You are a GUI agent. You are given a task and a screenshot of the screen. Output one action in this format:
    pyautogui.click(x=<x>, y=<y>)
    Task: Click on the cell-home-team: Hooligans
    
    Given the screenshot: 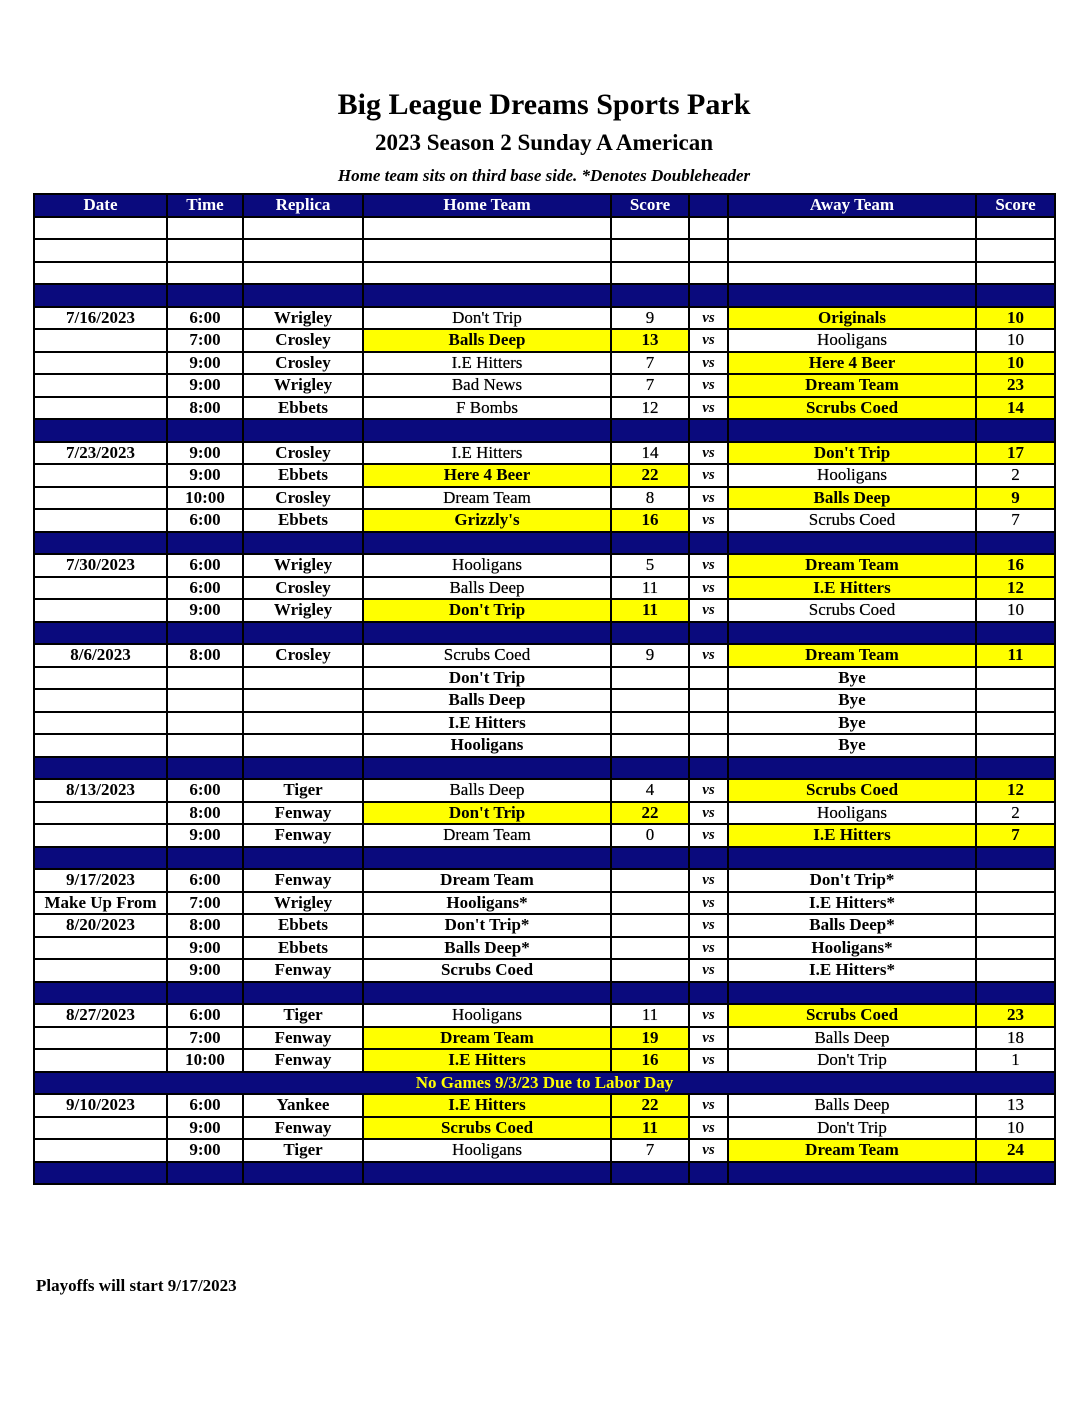 What is the action you would take?
    pyautogui.click(x=487, y=565)
    